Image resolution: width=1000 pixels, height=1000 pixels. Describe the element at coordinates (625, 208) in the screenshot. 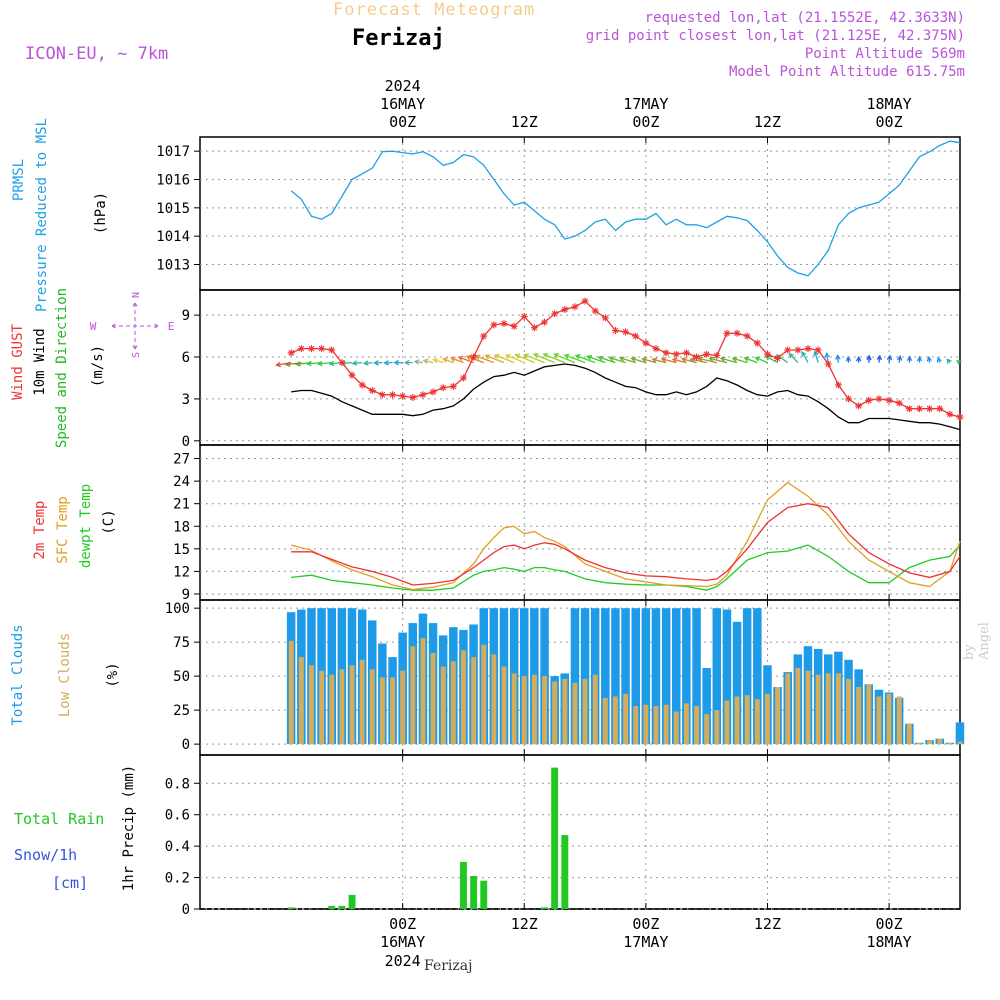

I see `pressure-line` at that location.